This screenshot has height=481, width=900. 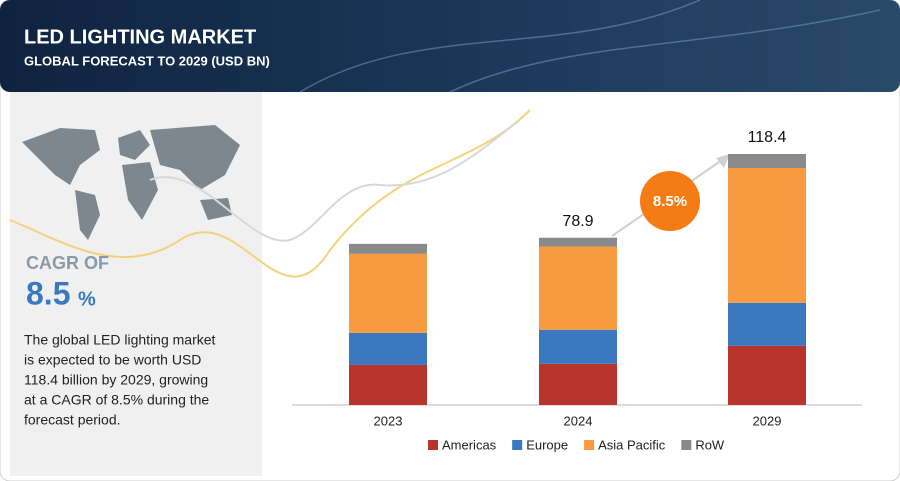 I want to click on total-label: 78.9, so click(x=577, y=221).